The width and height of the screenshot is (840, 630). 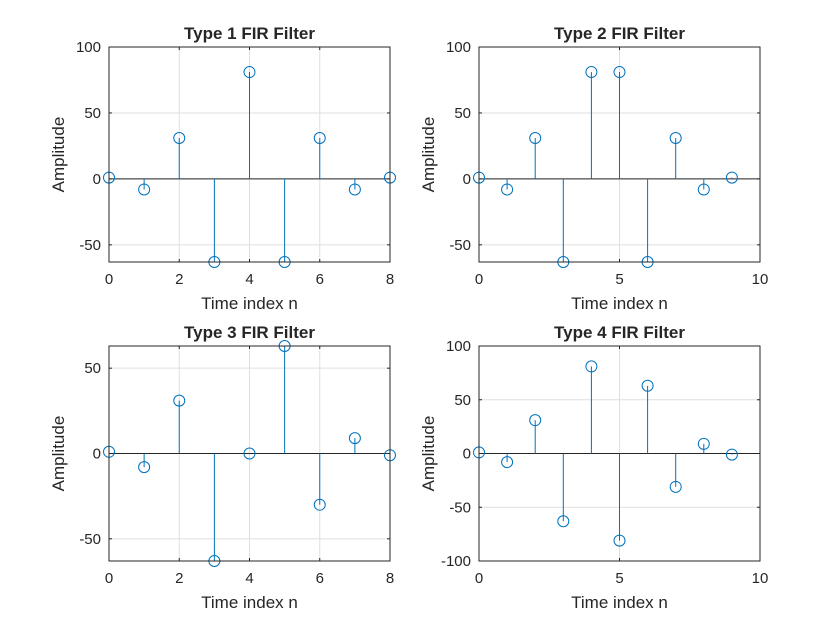 I want to click on chart-title: Type 4 FIR Filter, so click(x=619, y=332).